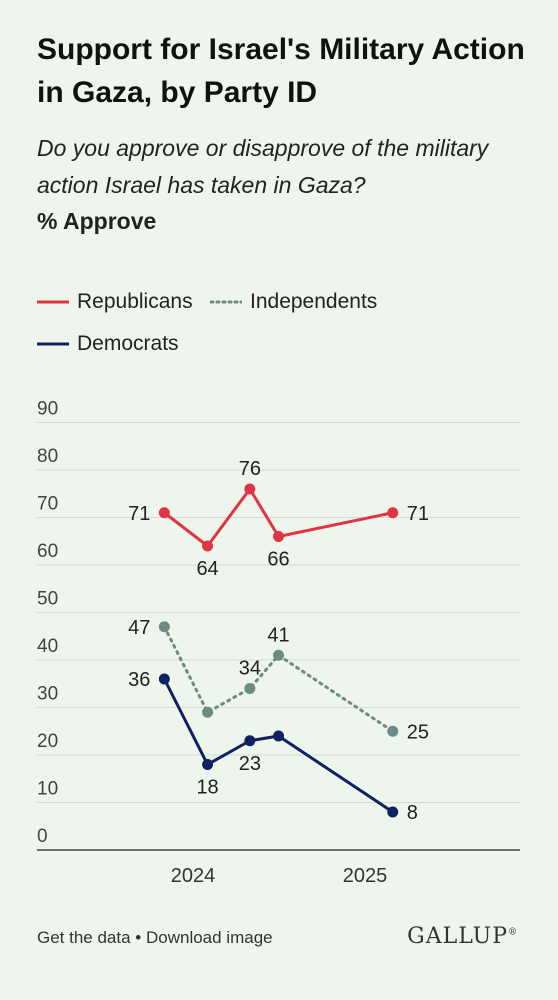  I want to click on legend-swatch-independents, so click(226, 302).